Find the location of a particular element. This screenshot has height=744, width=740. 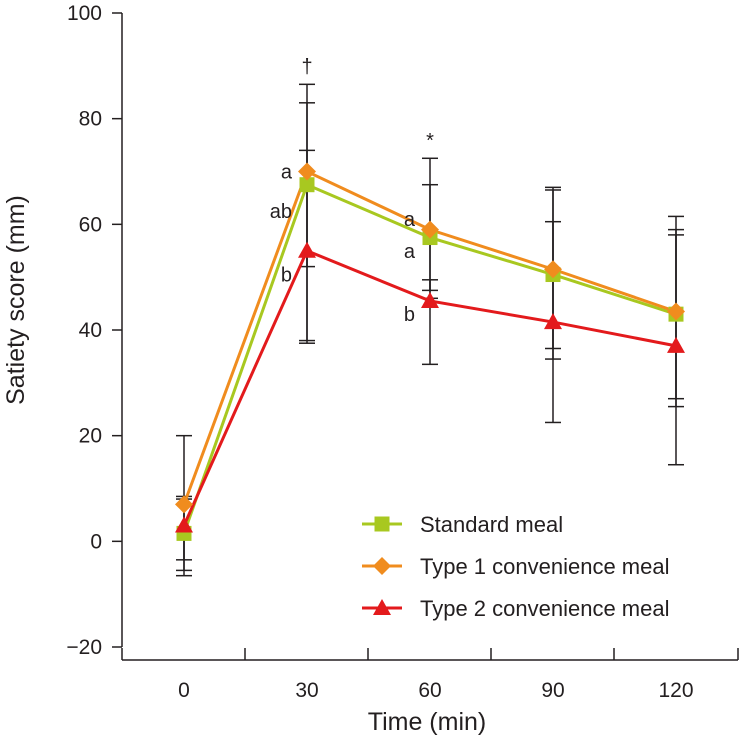

y-tick-label: 80 is located at coordinates (90, 119).